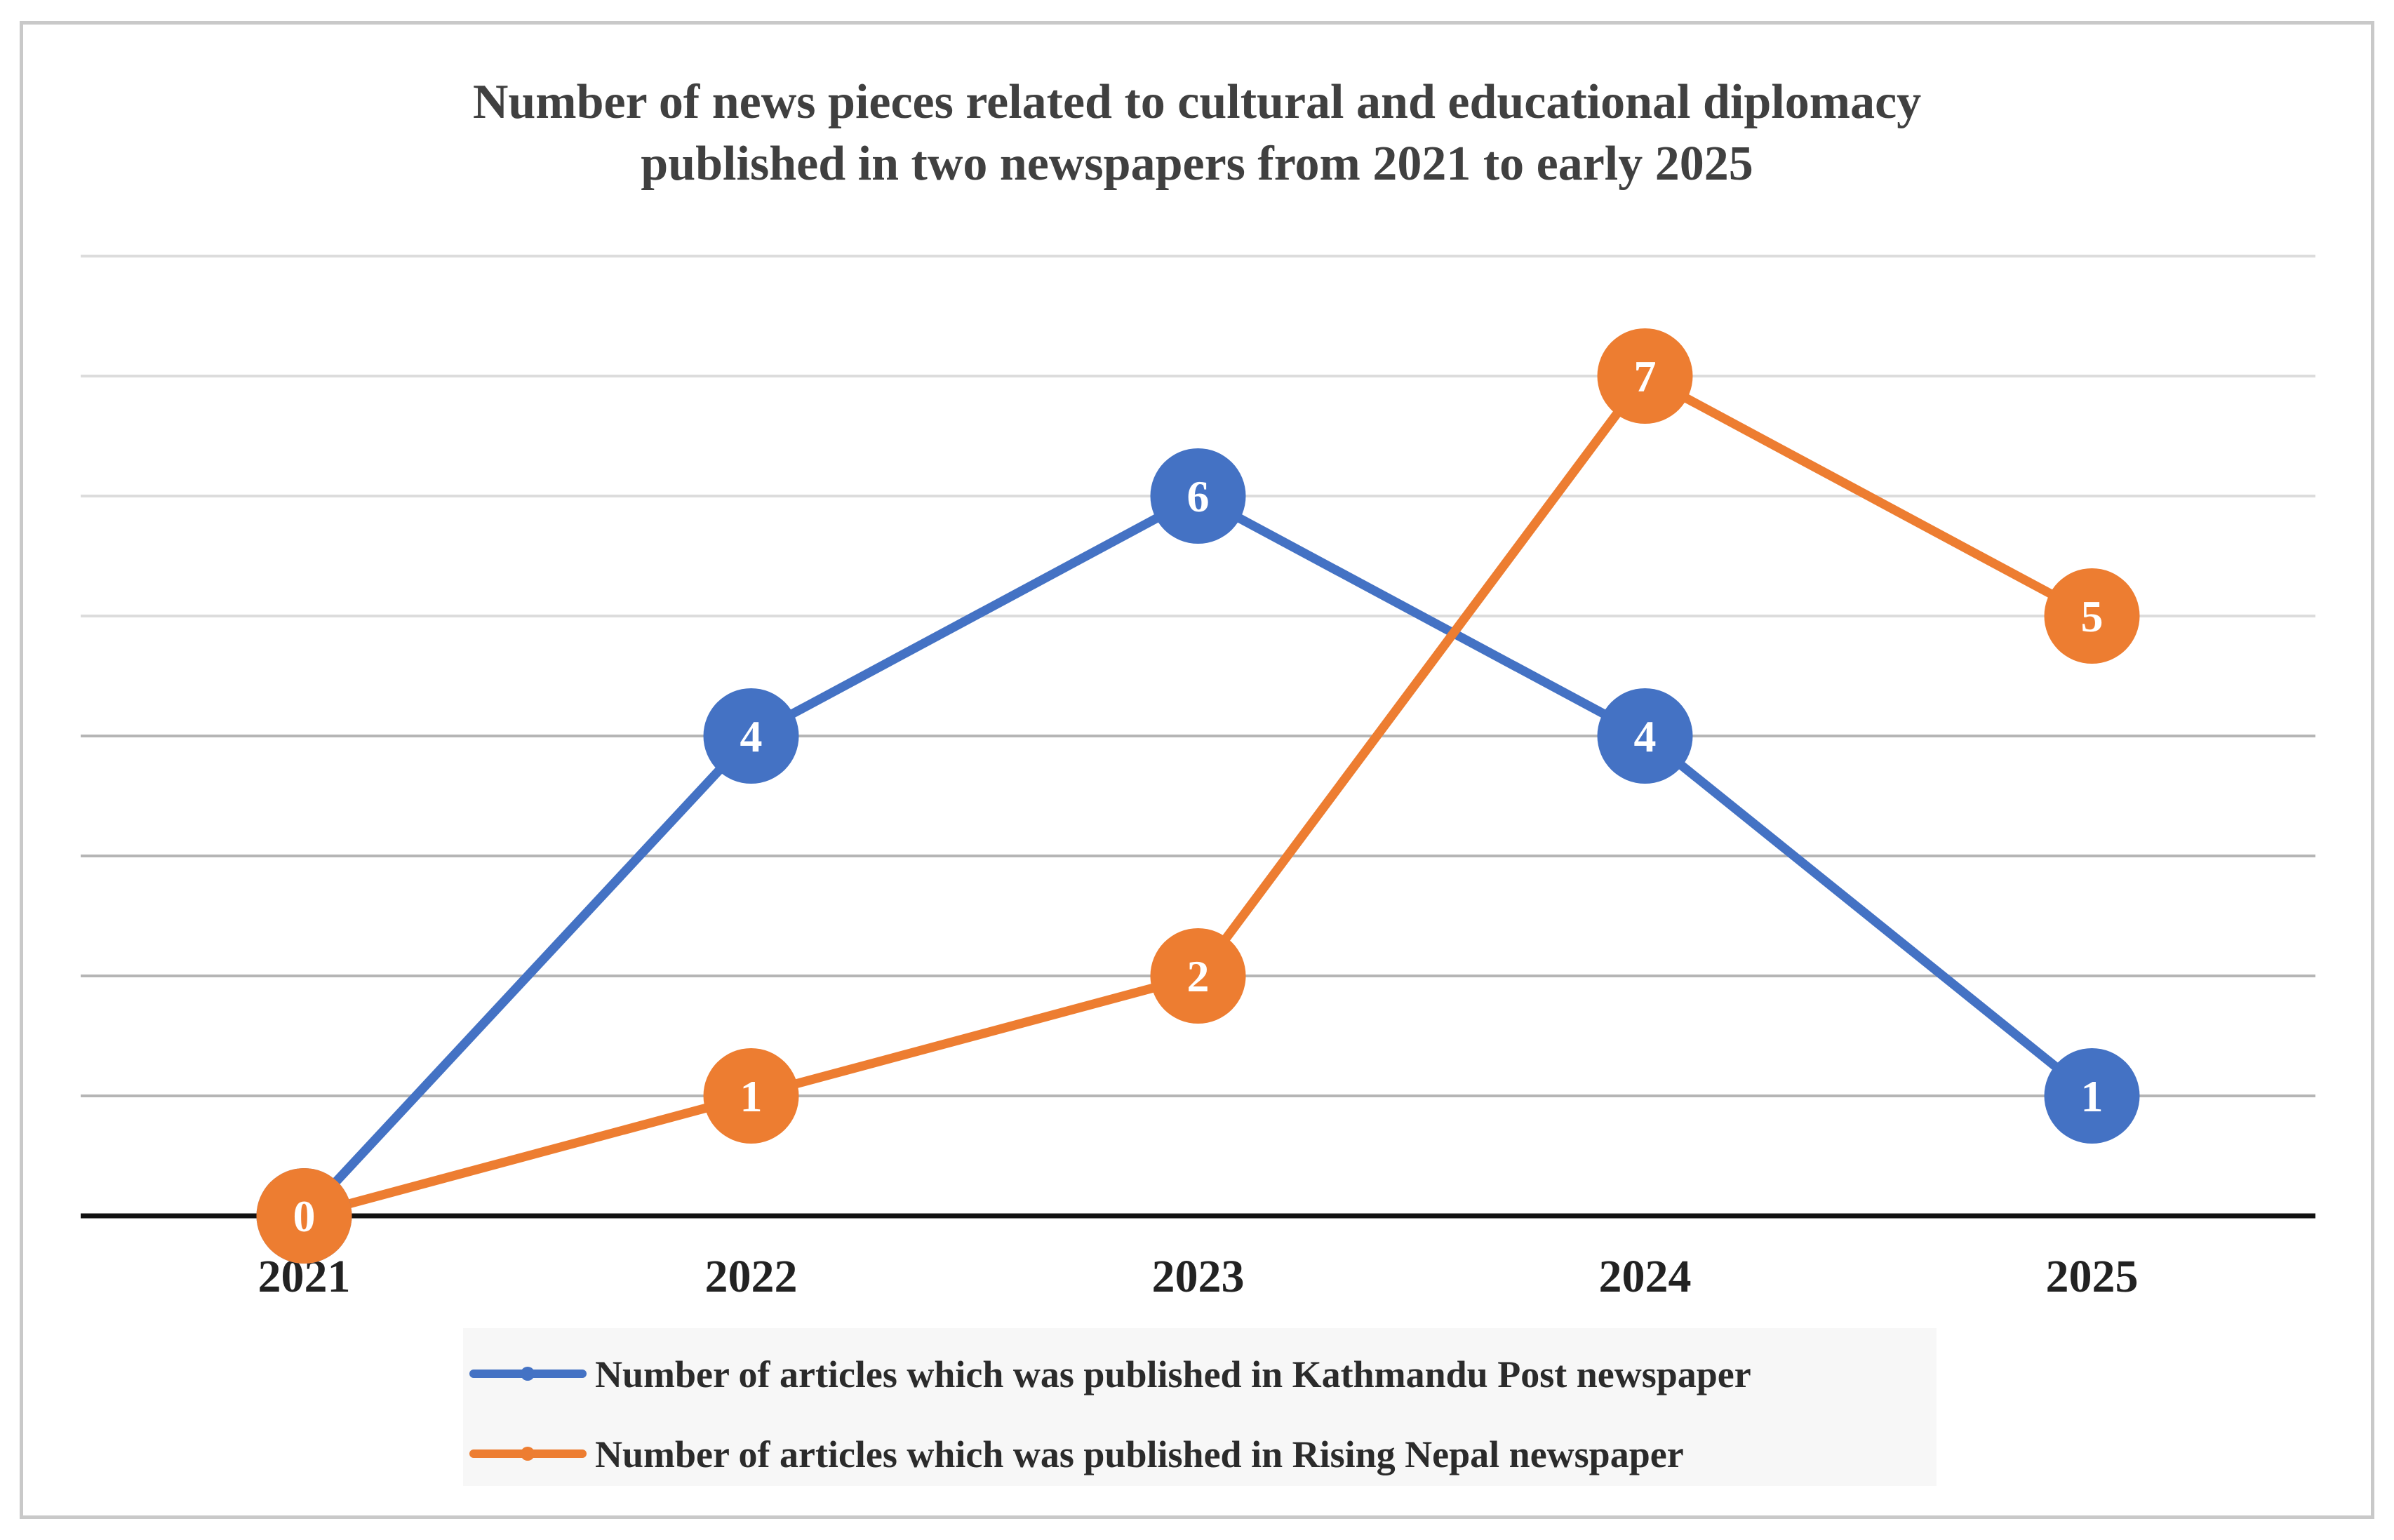 Image resolution: width=2394 pixels, height=1540 pixels. I want to click on data-point-0-2024, so click(1645, 736).